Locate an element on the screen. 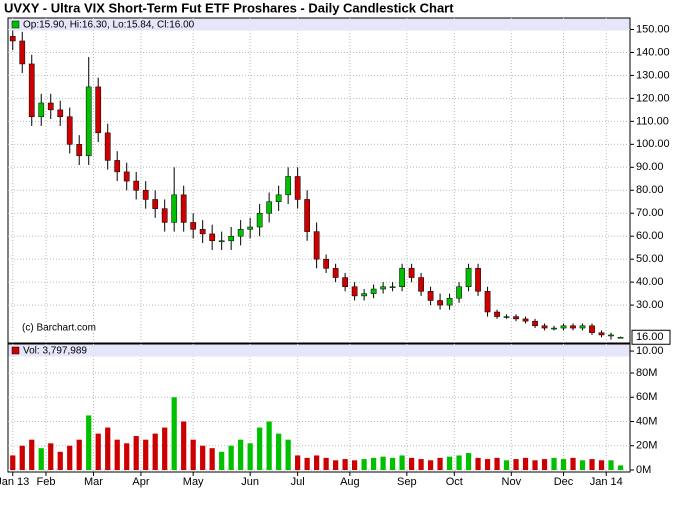  x-tick-label: Apr is located at coordinates (140, 482).